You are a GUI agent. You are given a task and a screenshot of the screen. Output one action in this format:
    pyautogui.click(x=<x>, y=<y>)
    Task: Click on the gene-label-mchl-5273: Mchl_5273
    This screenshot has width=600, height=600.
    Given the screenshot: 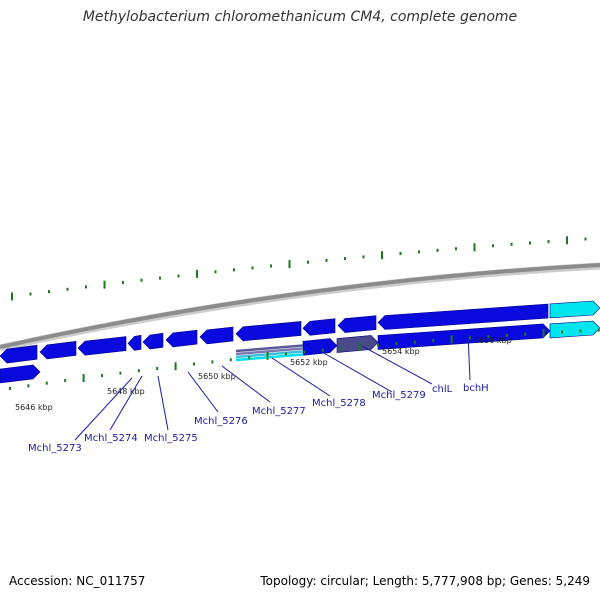 What is the action you would take?
    pyautogui.click(x=55, y=448)
    